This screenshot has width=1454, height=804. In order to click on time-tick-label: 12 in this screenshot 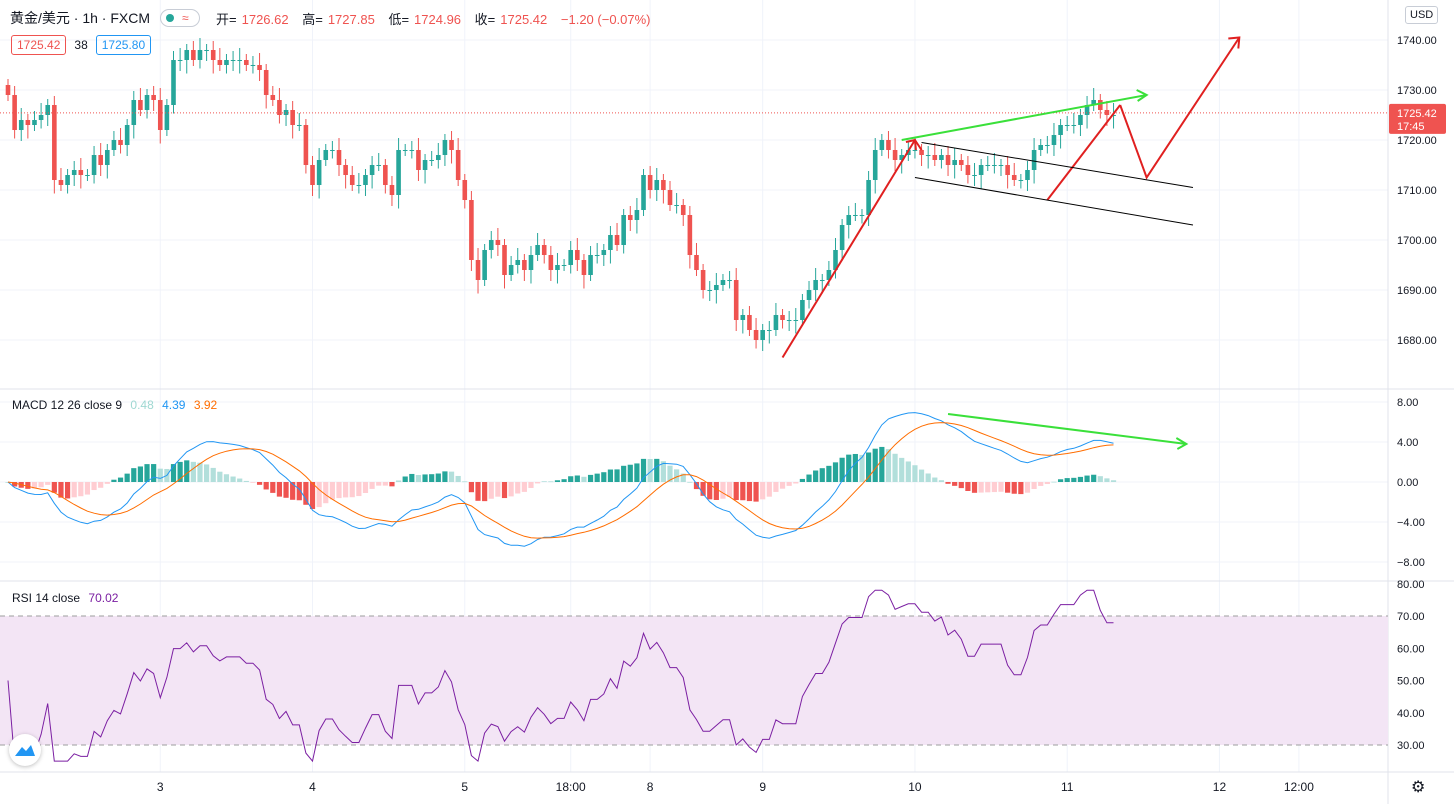, I will do `click(1220, 787)`.